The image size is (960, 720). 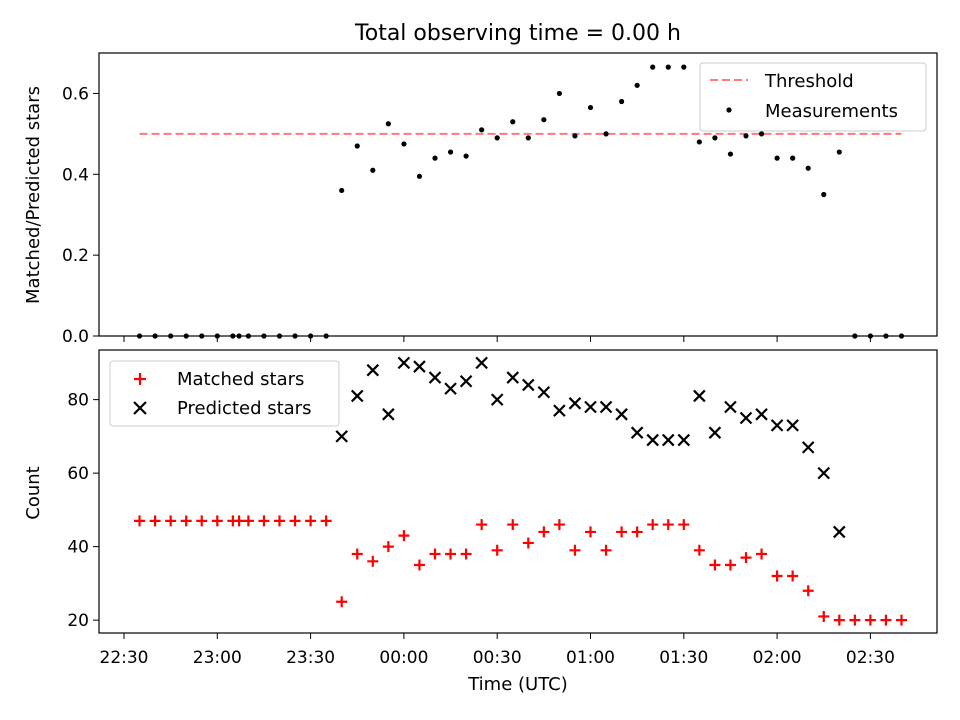 What do you see at coordinates (517, 33) in the screenshot?
I see `chart-title: Total observing time = 0.00 h` at bounding box center [517, 33].